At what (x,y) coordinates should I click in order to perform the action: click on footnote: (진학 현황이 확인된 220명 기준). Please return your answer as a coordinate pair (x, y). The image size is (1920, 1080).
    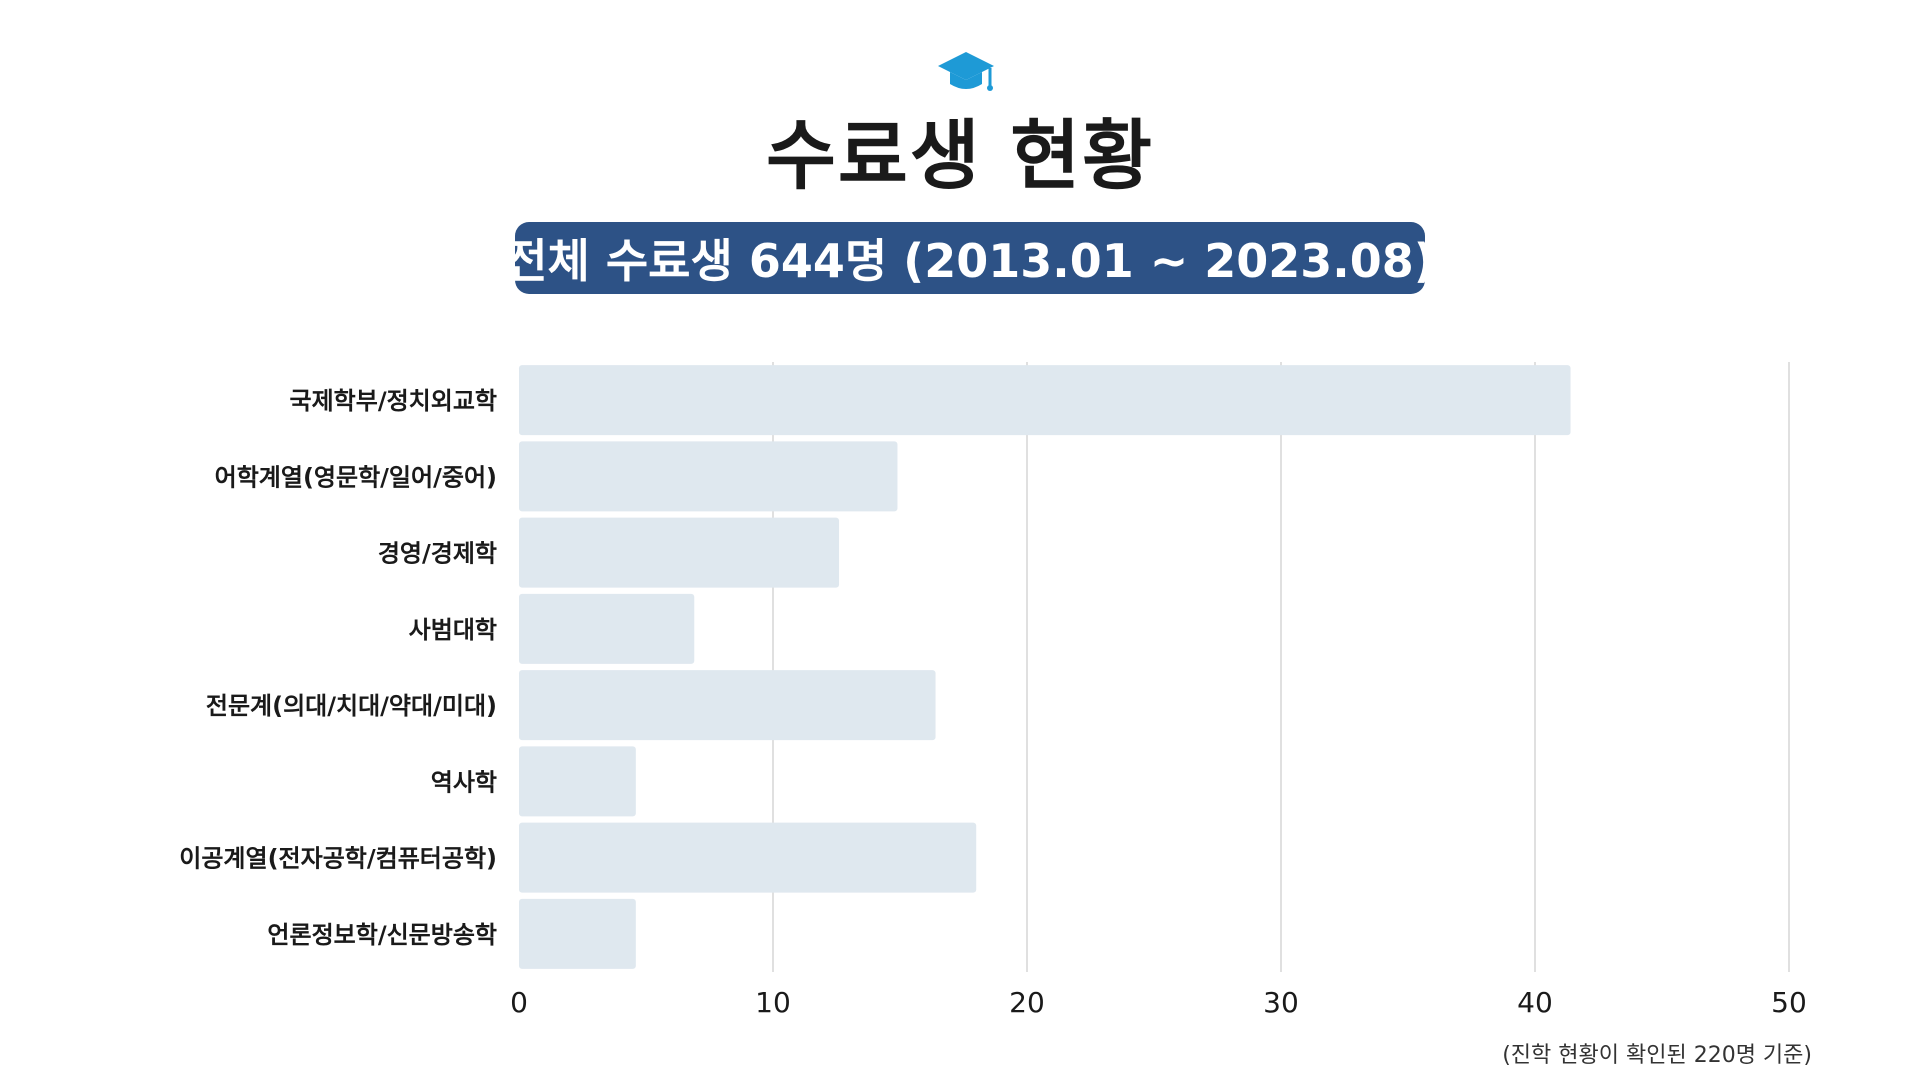
    Looking at the image, I should click on (1657, 1055).